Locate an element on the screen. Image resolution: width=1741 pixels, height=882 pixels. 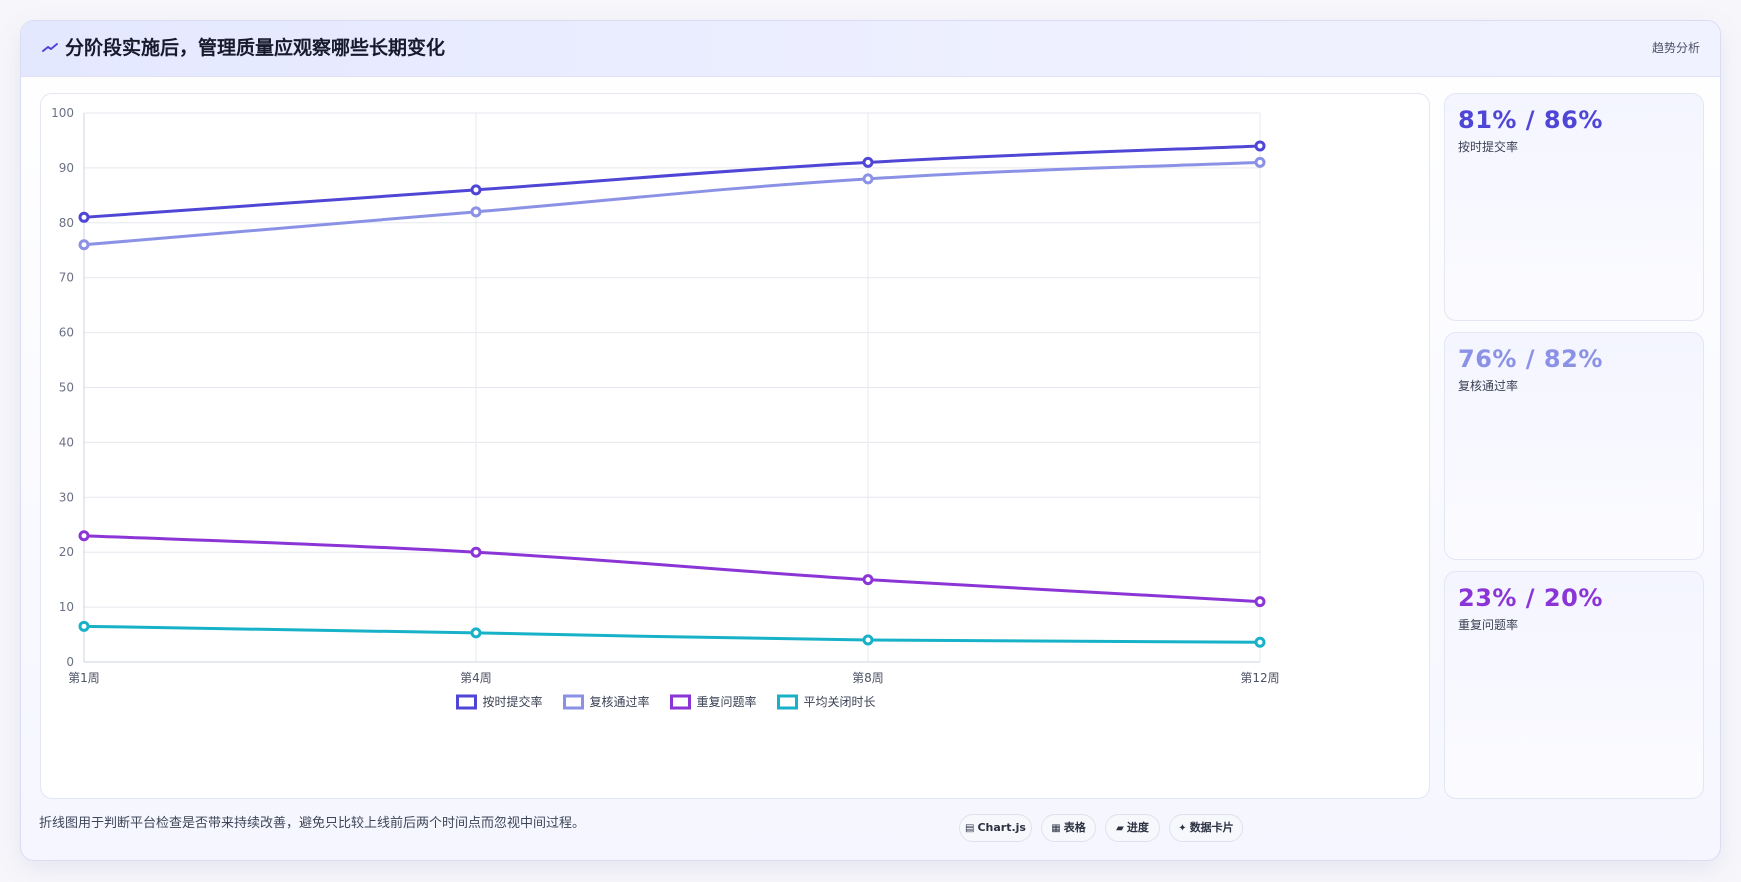
y-tick-label: 0 is located at coordinates (70, 662).